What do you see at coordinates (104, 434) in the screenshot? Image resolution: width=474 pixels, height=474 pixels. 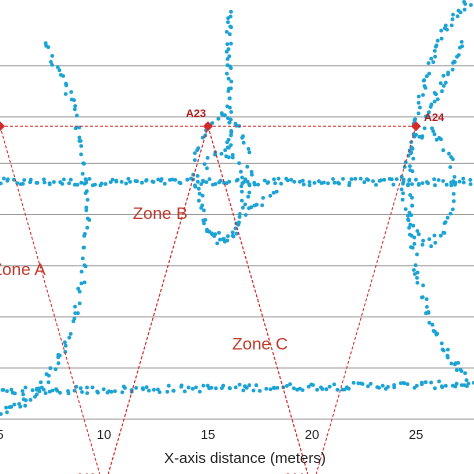 I see `x-tick-label: 10` at bounding box center [104, 434].